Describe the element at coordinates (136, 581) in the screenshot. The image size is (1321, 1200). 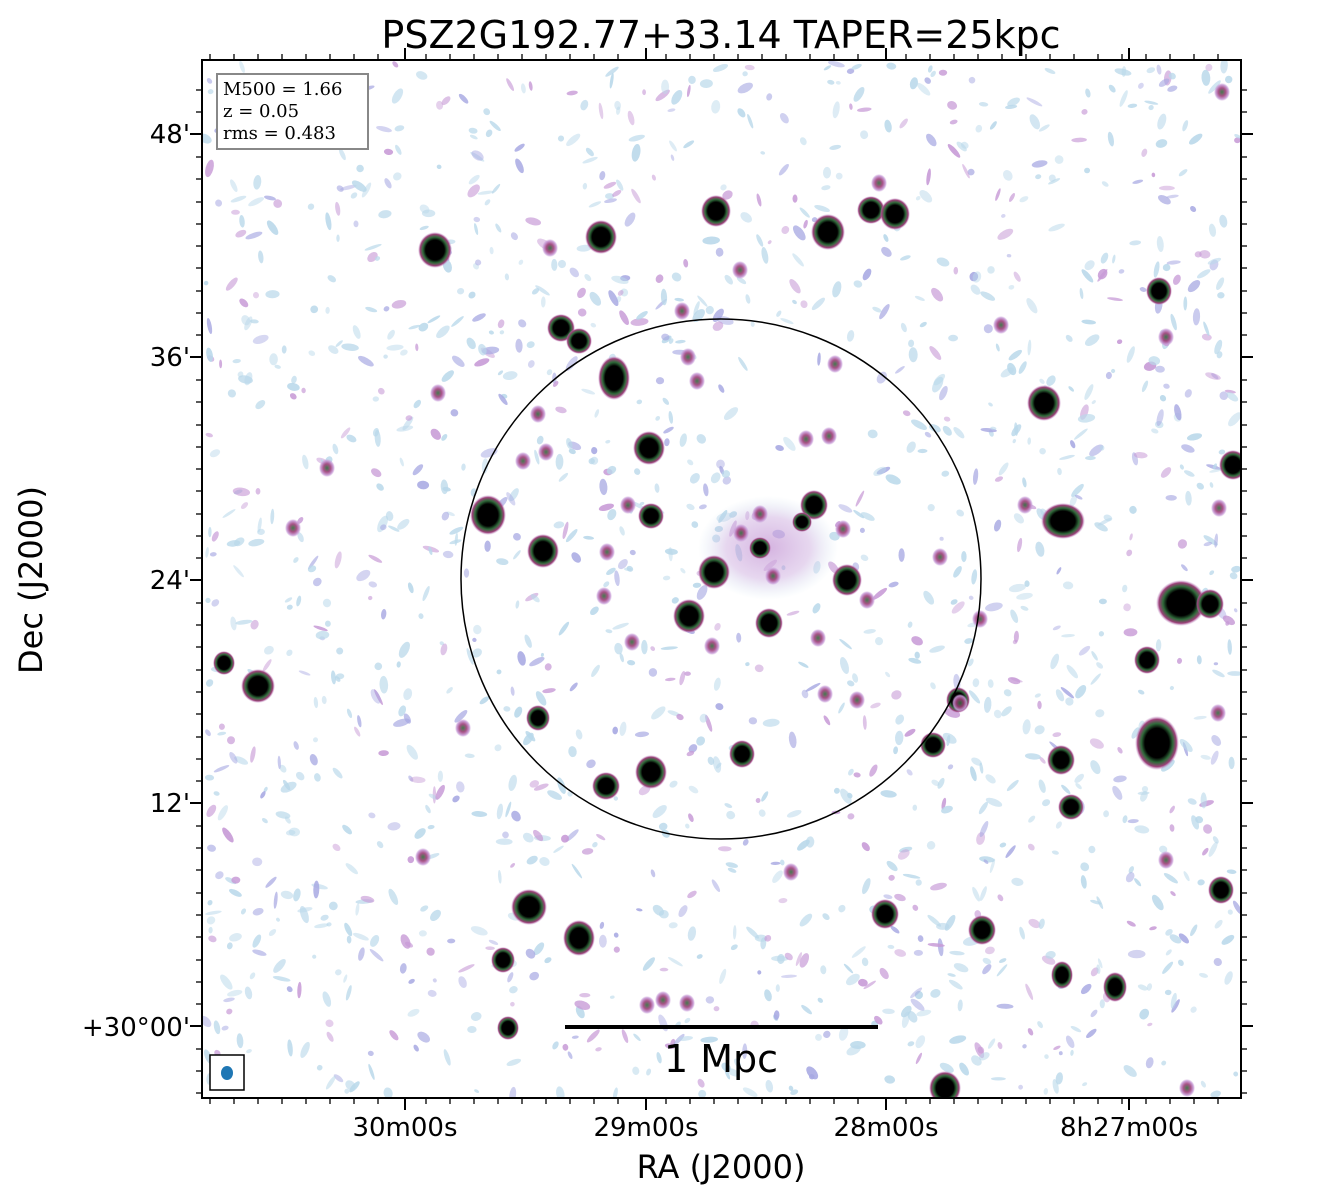
I see `y-tick-labels: 48' 36' 24' 12' +30°00'` at that location.